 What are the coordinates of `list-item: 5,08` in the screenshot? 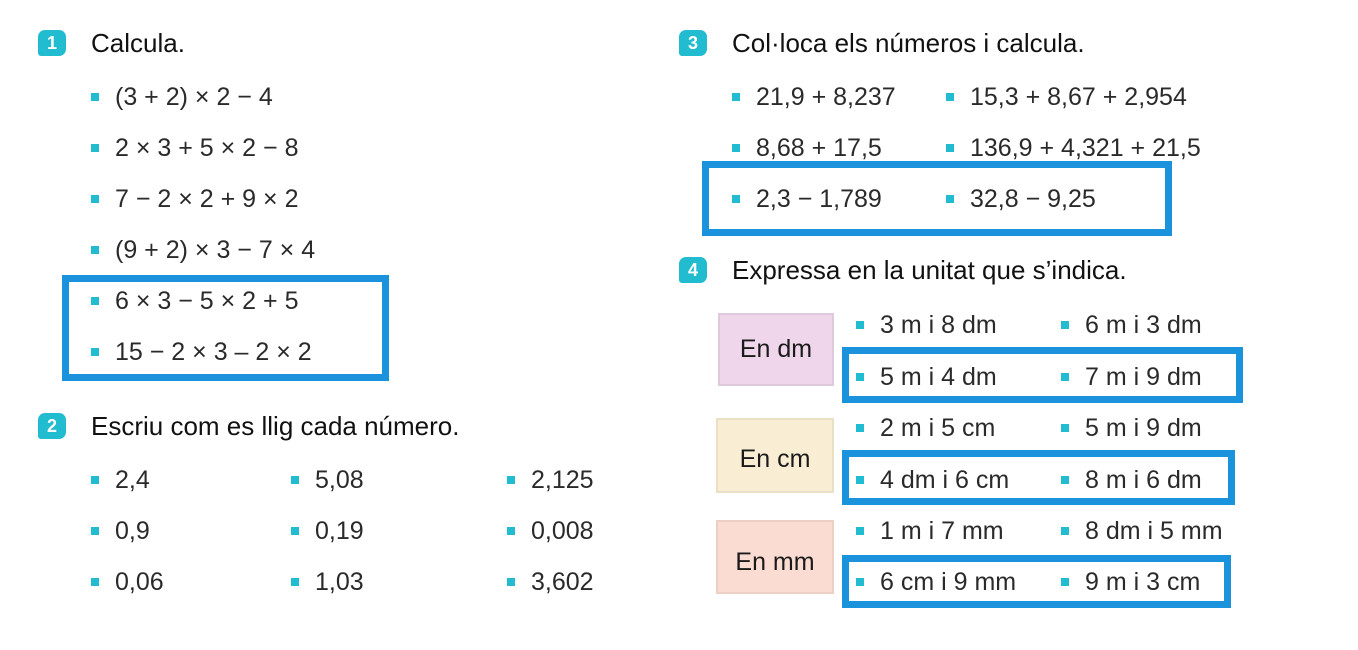 It's located at (327, 480).